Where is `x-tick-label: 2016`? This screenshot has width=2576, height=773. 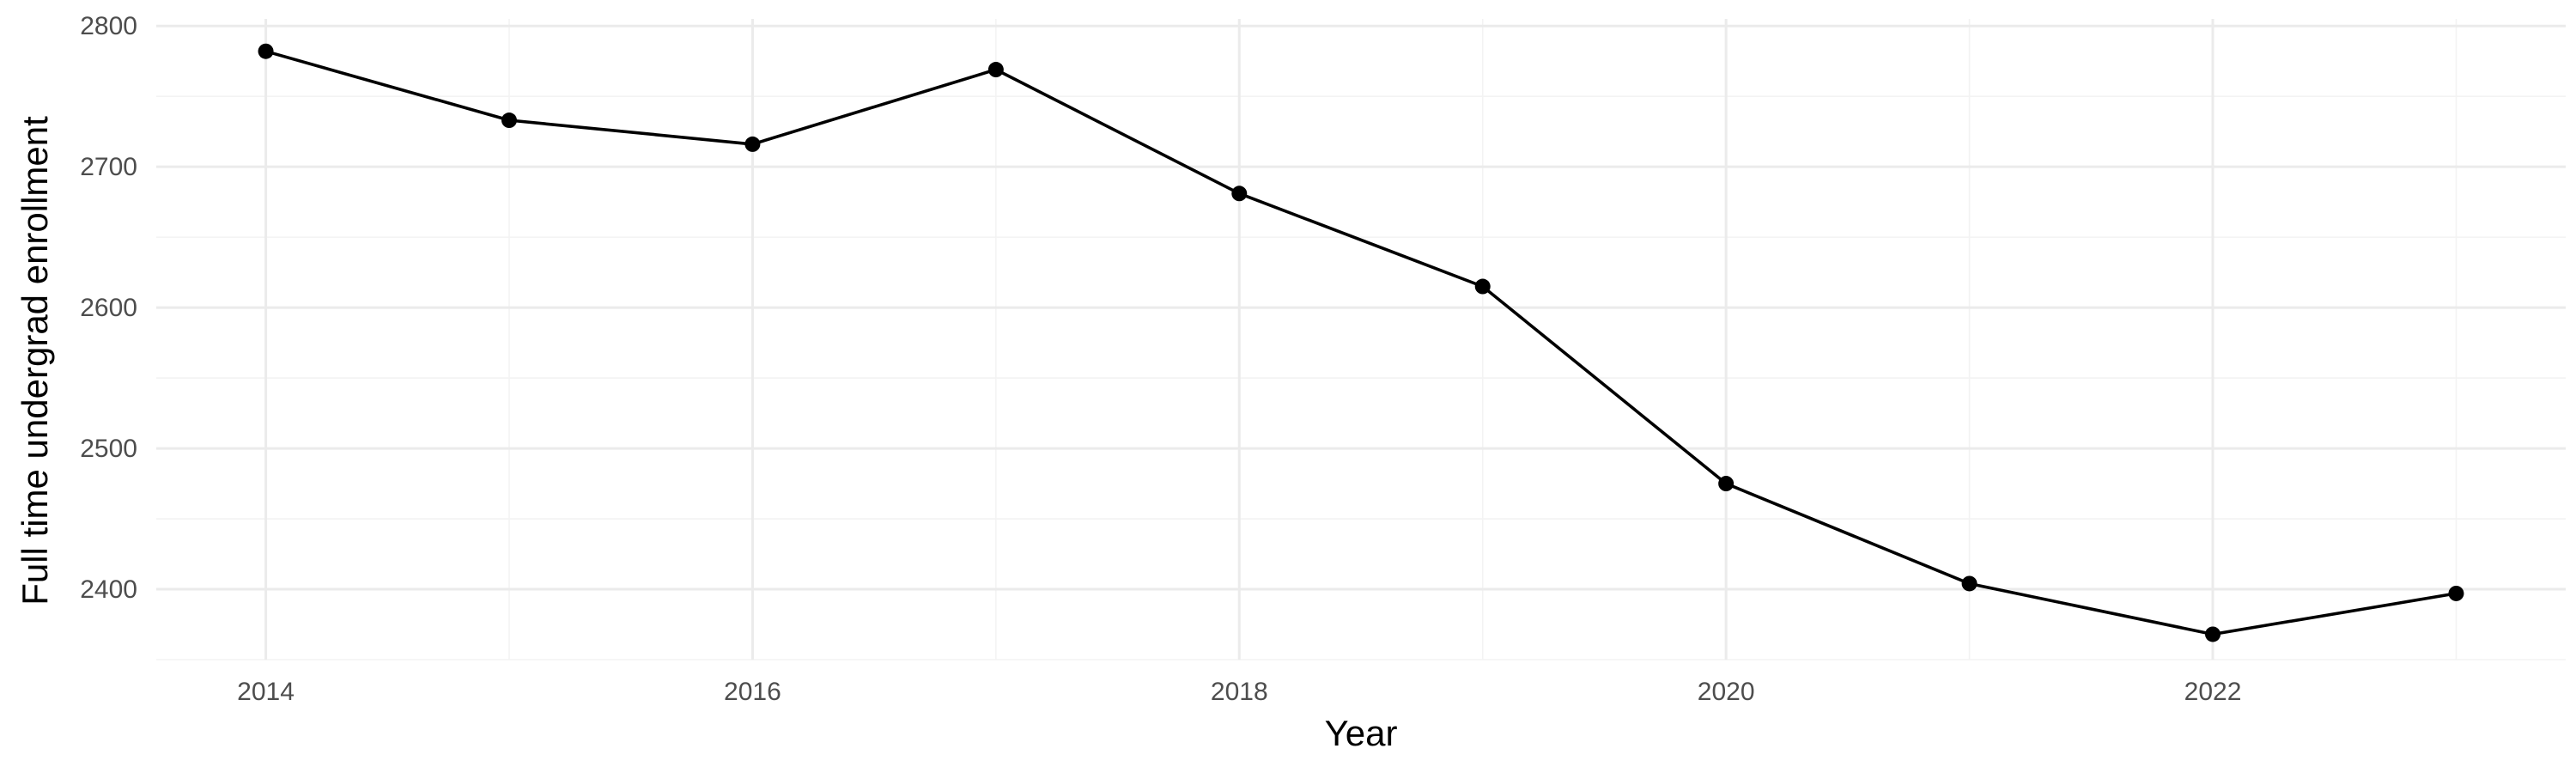 x-tick-label: 2016 is located at coordinates (753, 692).